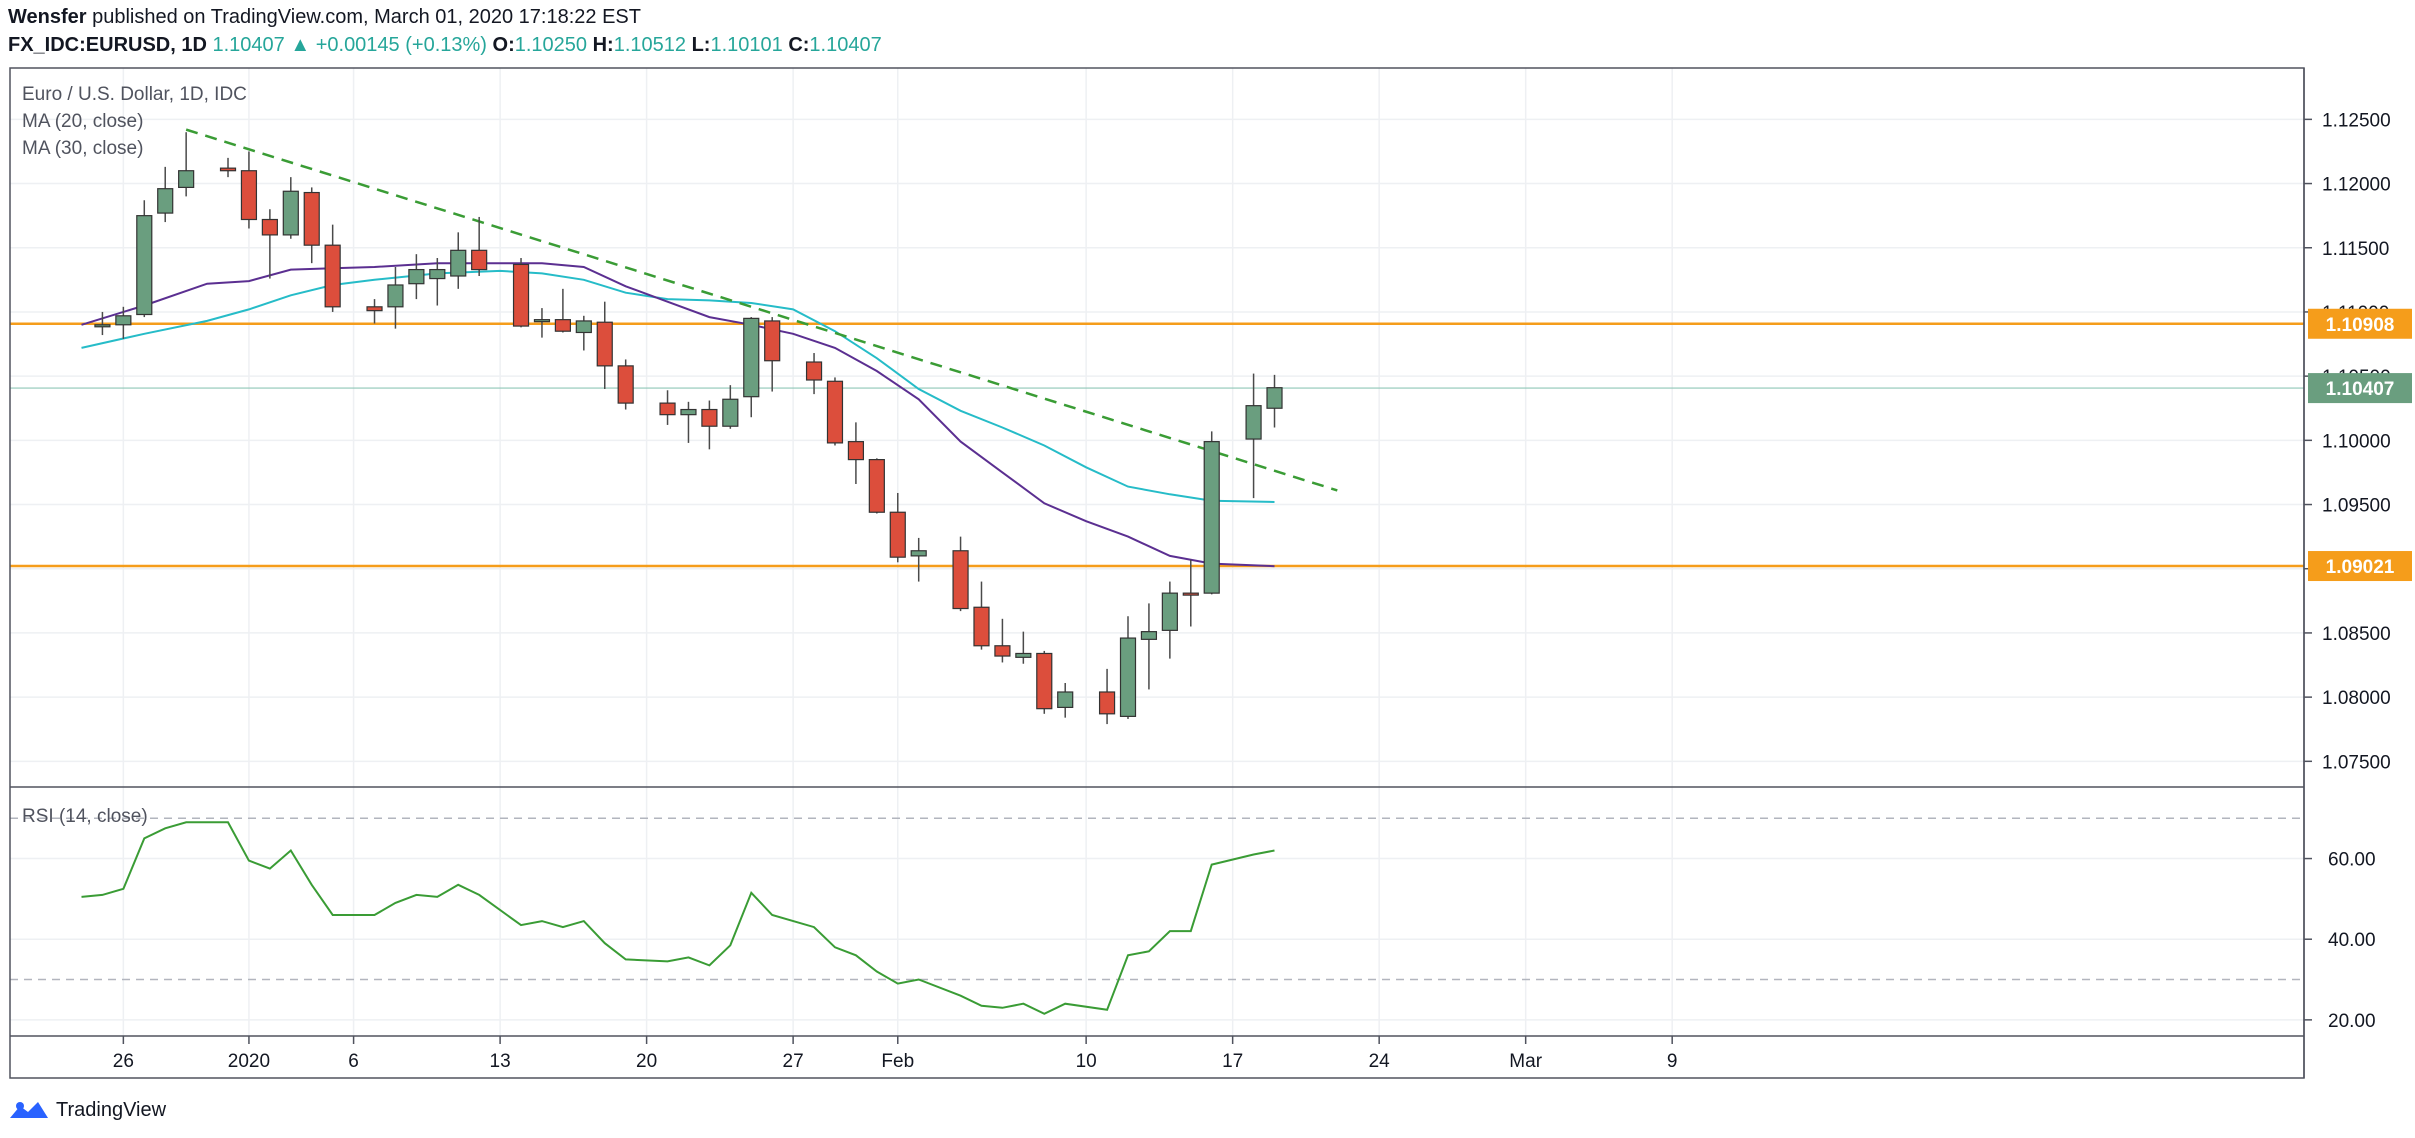 The image size is (2415, 1138). Describe the element at coordinates (1380, 1061) in the screenshot. I see `x-tick-label: 24` at that location.